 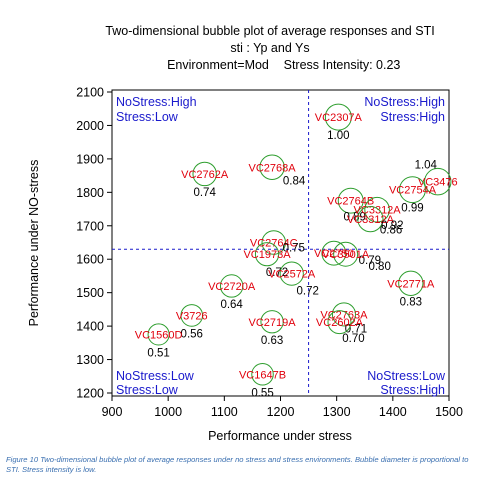 I want to click on bubble-label: VC2763A, so click(x=344, y=315).